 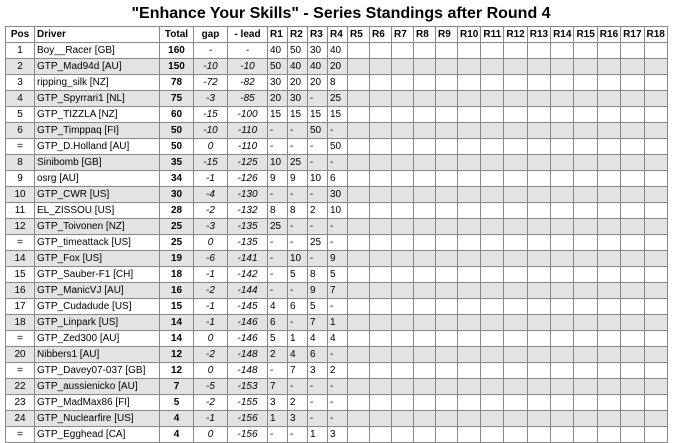 What do you see at coordinates (539, 34) in the screenshot?
I see `header-round-13: R13` at bounding box center [539, 34].